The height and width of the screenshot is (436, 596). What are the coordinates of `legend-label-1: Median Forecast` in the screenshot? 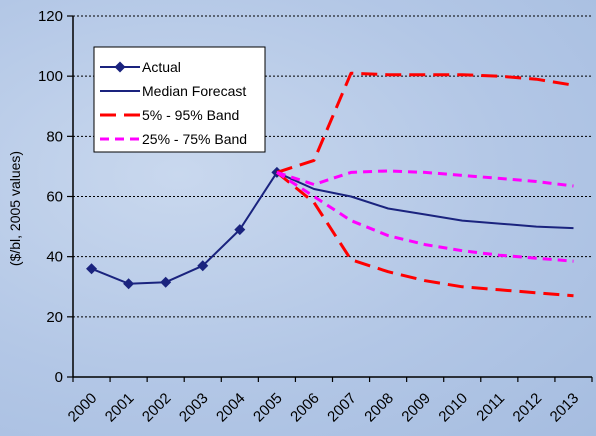 It's located at (194, 91).